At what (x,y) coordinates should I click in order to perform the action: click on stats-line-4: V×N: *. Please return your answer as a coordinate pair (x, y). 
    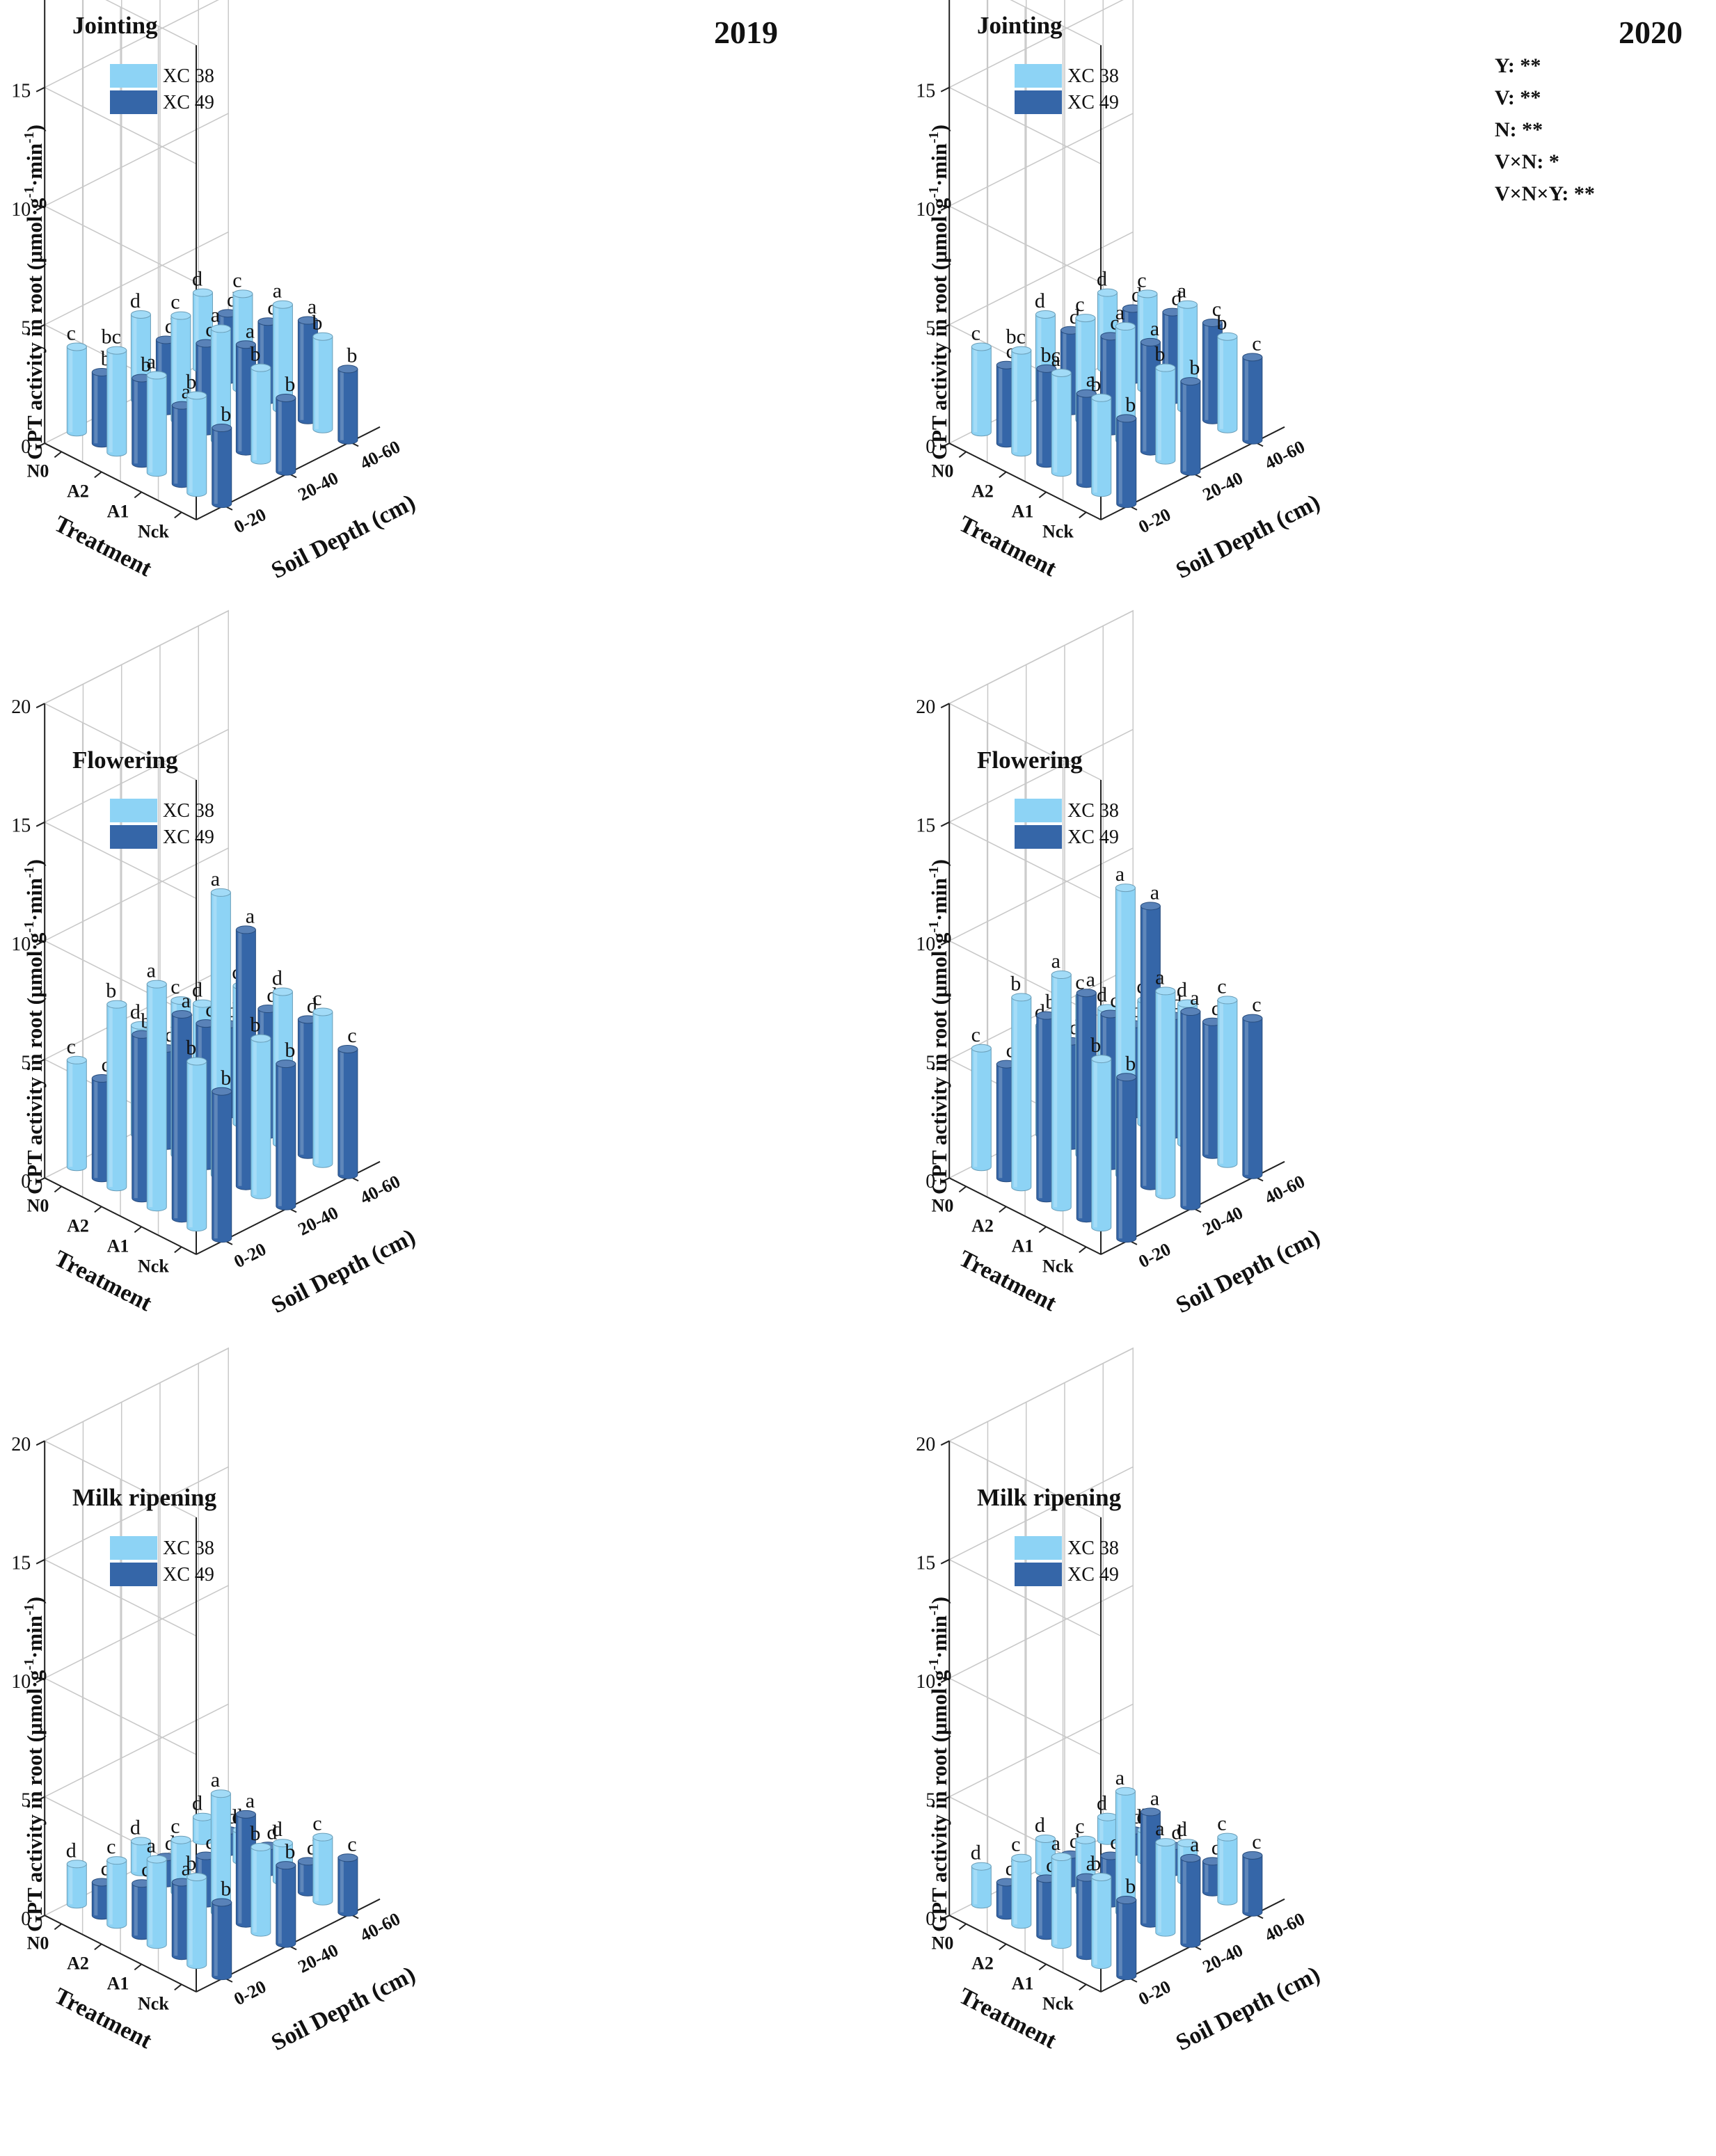
    Looking at the image, I should click on (1527, 161).